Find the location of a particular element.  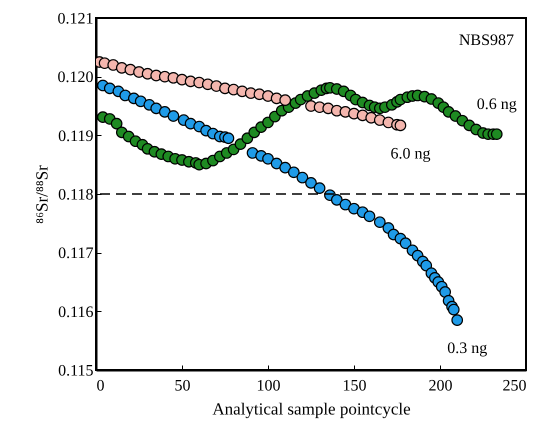

x-tick-label: 250 is located at coordinates (514, 386).